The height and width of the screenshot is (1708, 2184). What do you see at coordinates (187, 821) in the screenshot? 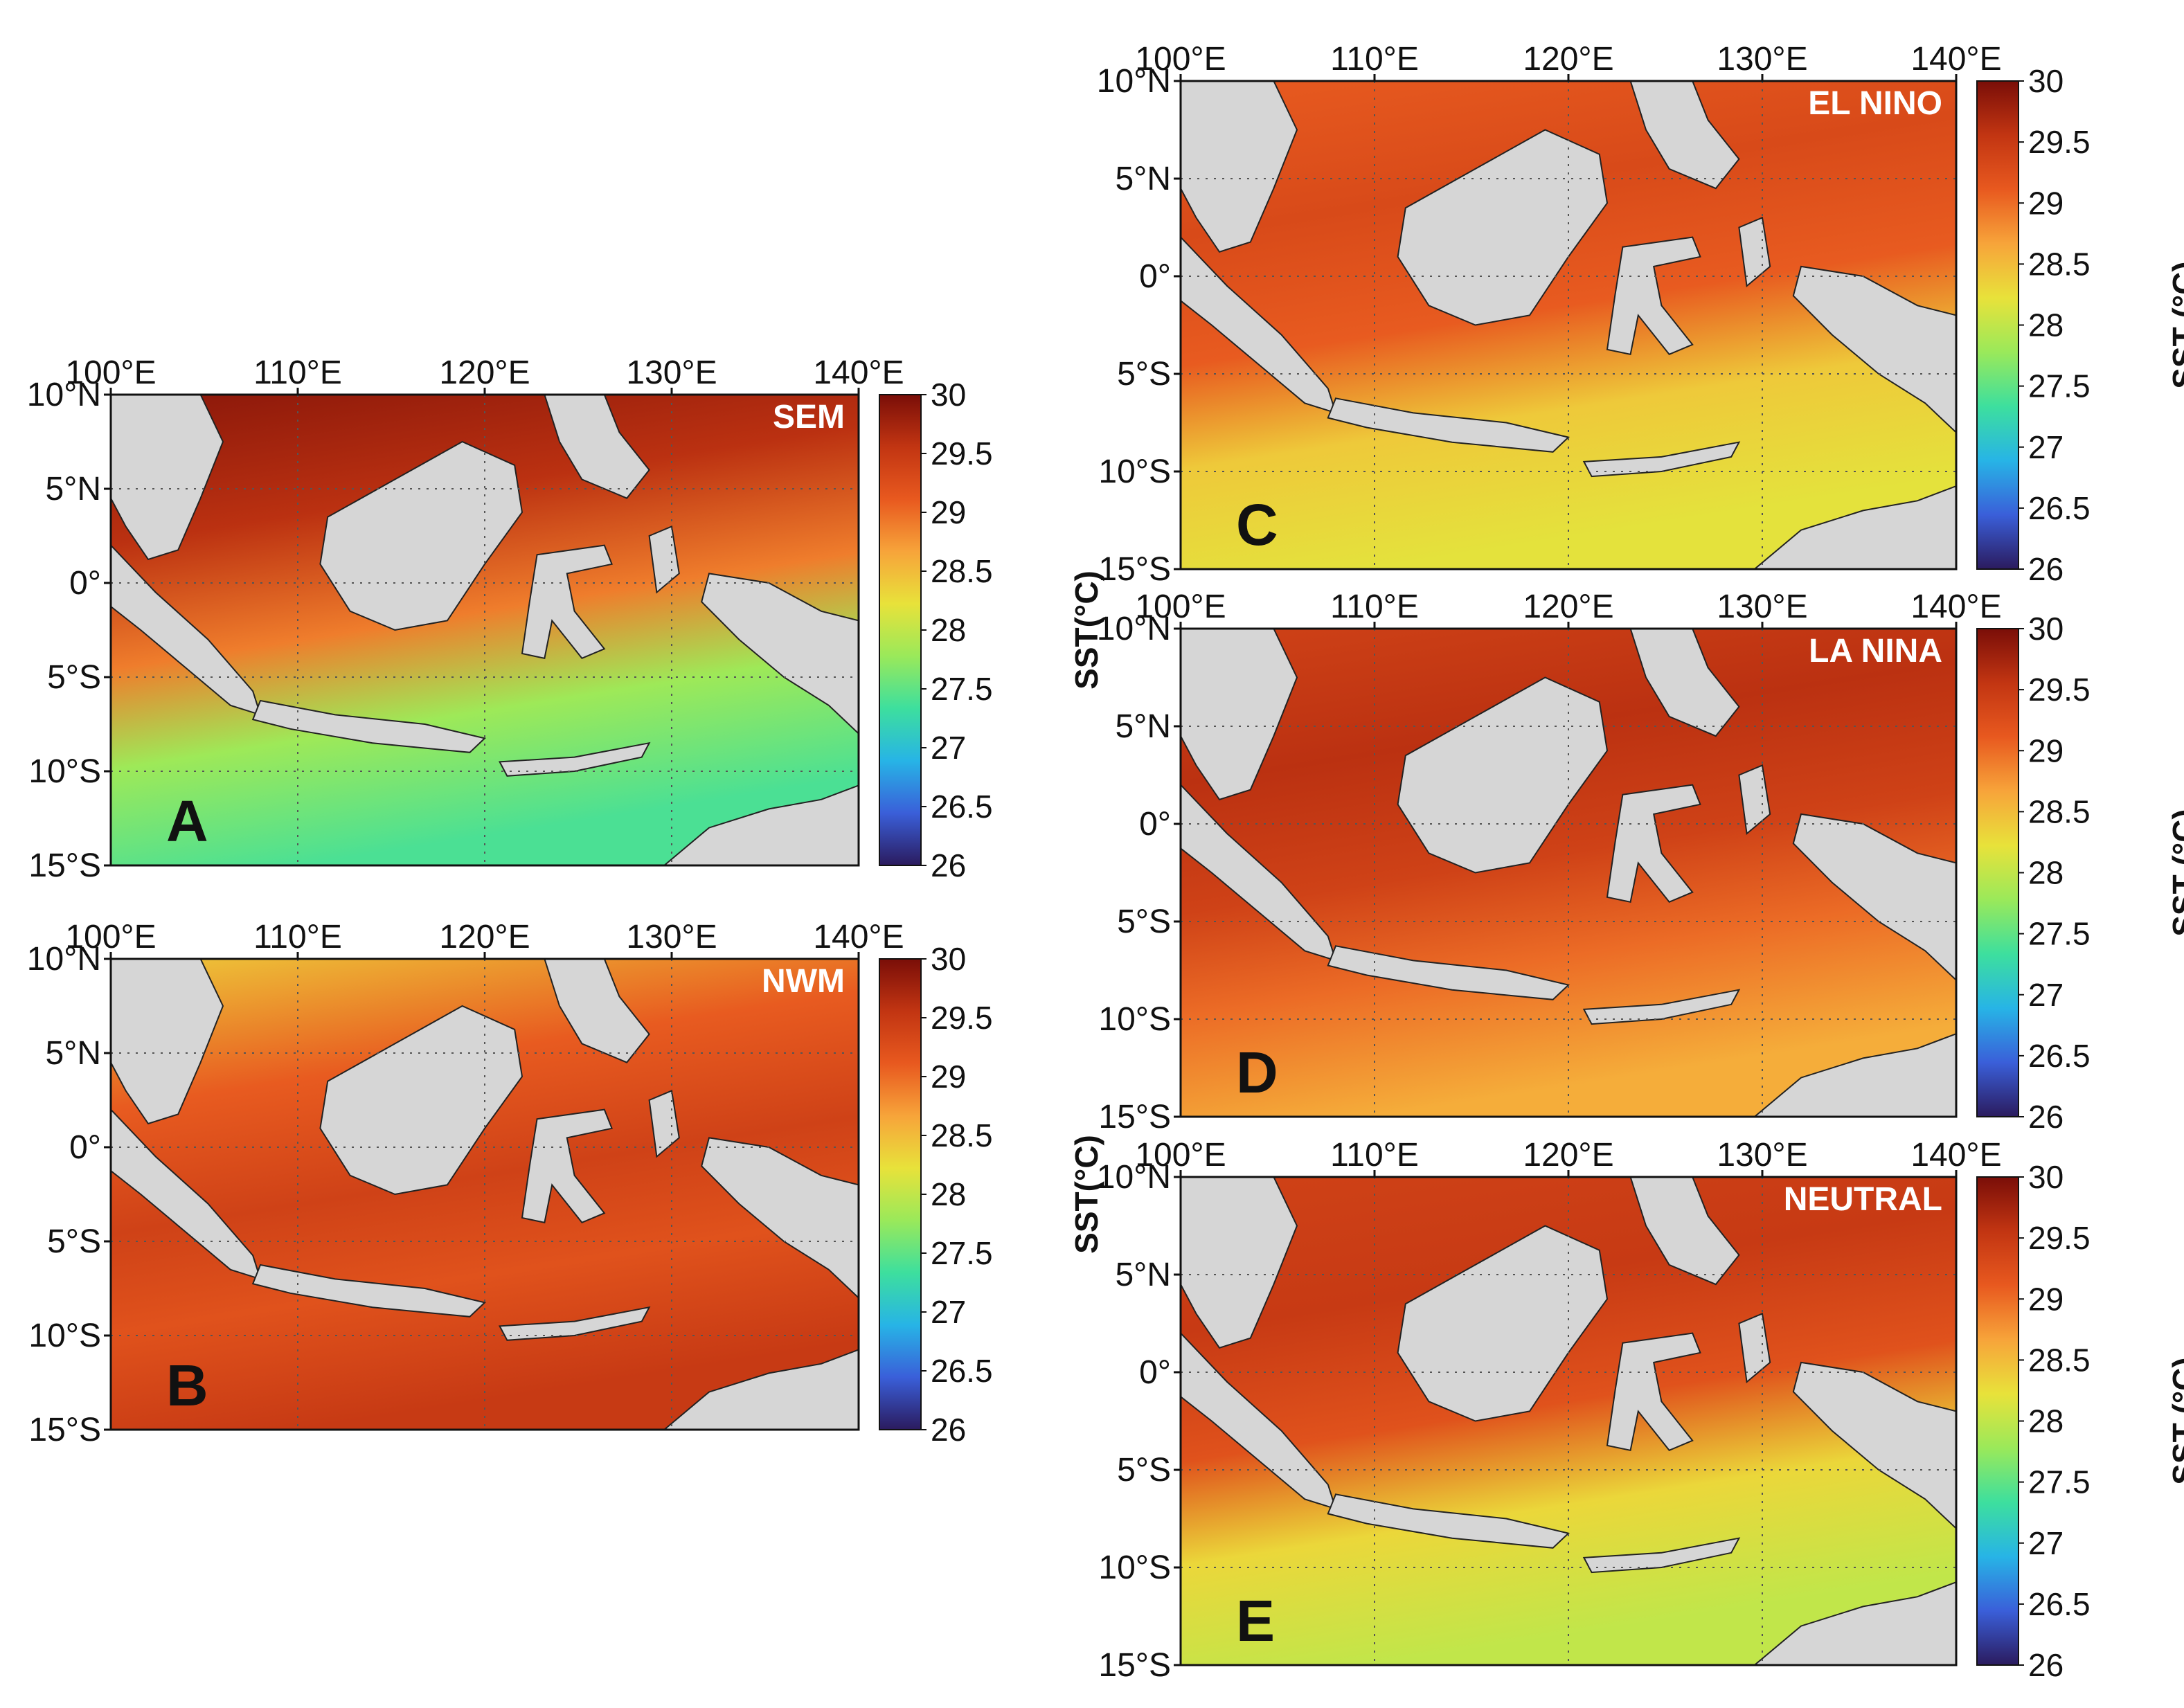
I see `panel-letter: A` at bounding box center [187, 821].